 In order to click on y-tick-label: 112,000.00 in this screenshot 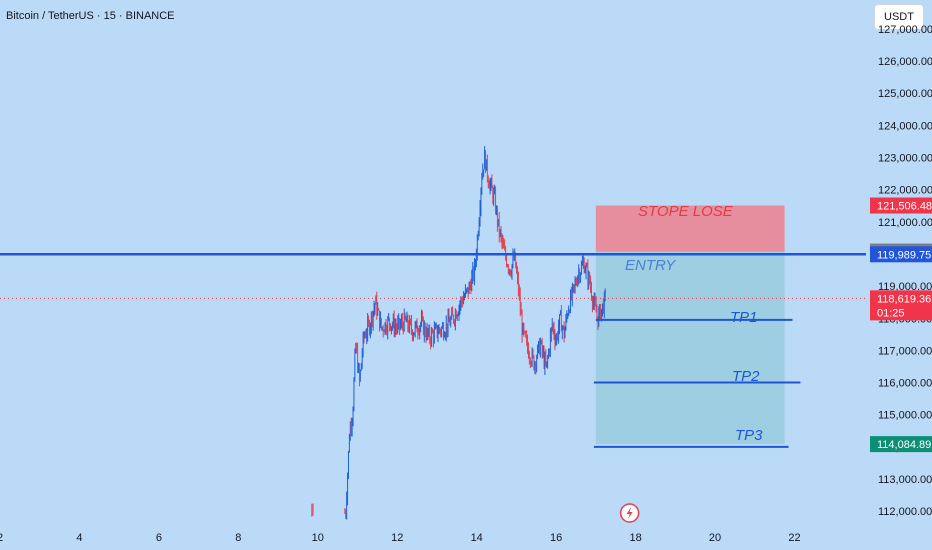, I will do `click(905, 512)`.